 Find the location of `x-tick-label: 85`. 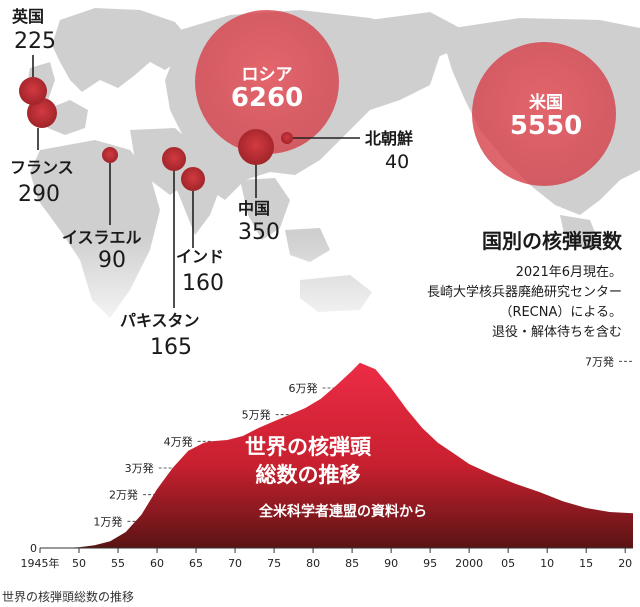

x-tick-label: 85 is located at coordinates (352, 563).